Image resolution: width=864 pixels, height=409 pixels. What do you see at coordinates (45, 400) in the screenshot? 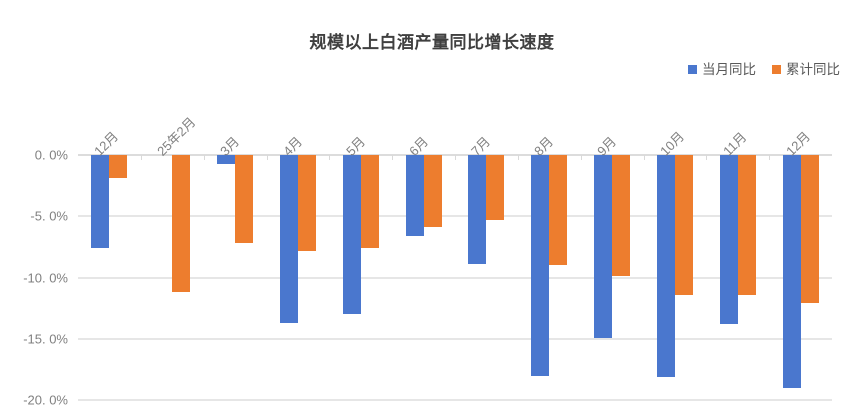
I see `y-axis-tick-label: -20. 0%` at bounding box center [45, 400].